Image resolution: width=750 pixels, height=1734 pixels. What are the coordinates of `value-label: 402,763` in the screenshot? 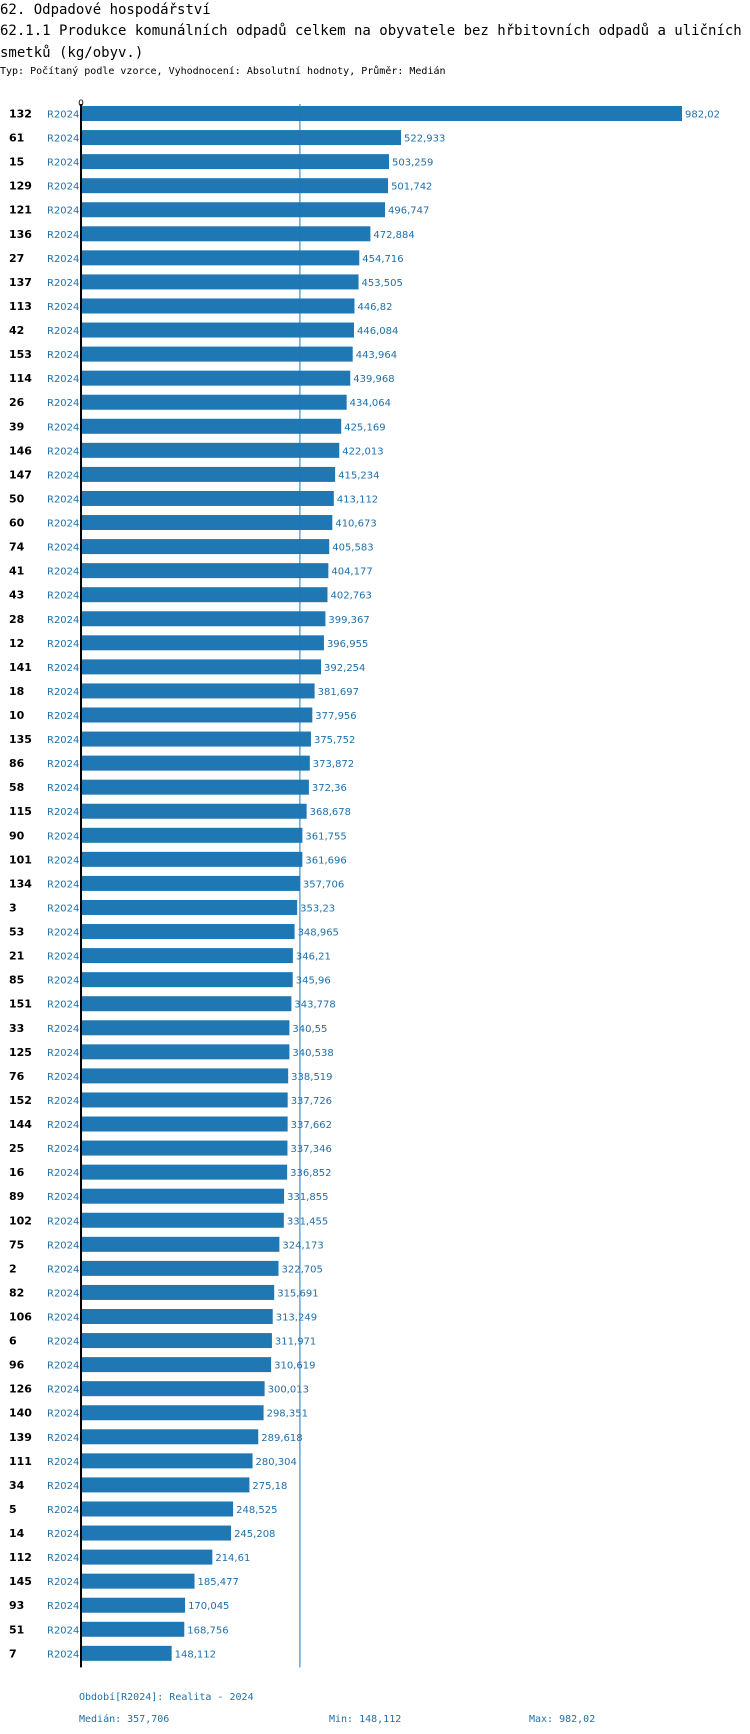 It's located at (350, 596).